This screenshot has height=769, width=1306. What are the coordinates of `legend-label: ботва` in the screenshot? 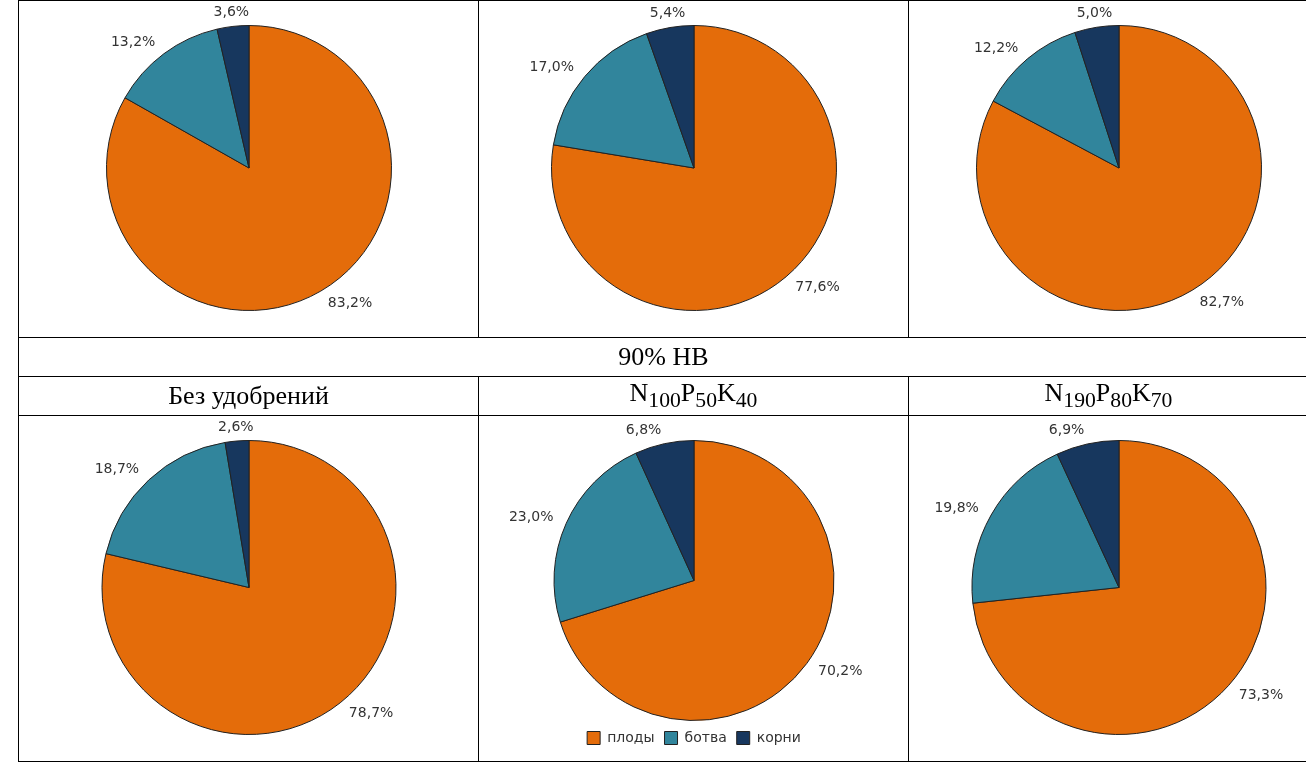 It's located at (705, 736).